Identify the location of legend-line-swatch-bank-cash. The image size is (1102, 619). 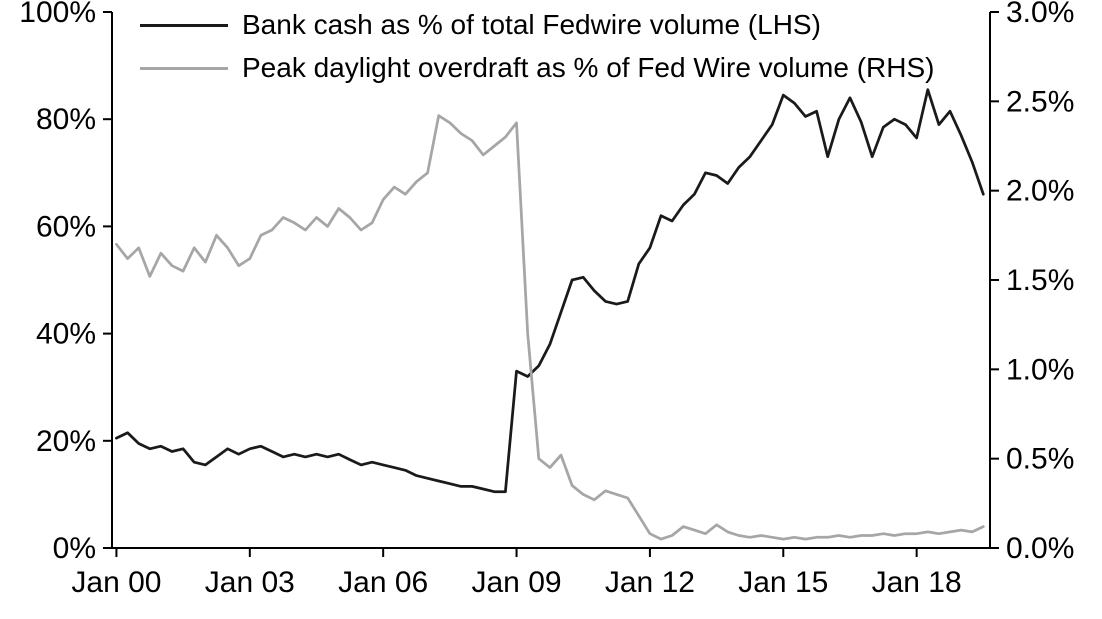
(184, 25).